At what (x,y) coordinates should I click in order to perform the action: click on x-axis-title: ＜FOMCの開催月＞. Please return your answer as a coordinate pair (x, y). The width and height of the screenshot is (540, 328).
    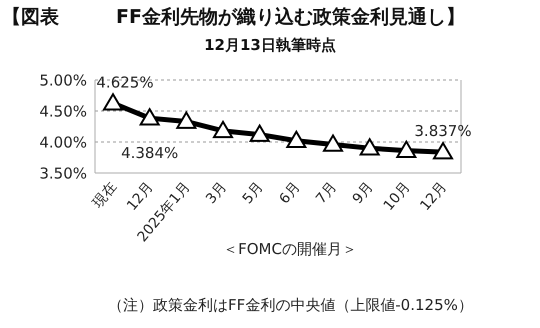
    Looking at the image, I should click on (290, 249).